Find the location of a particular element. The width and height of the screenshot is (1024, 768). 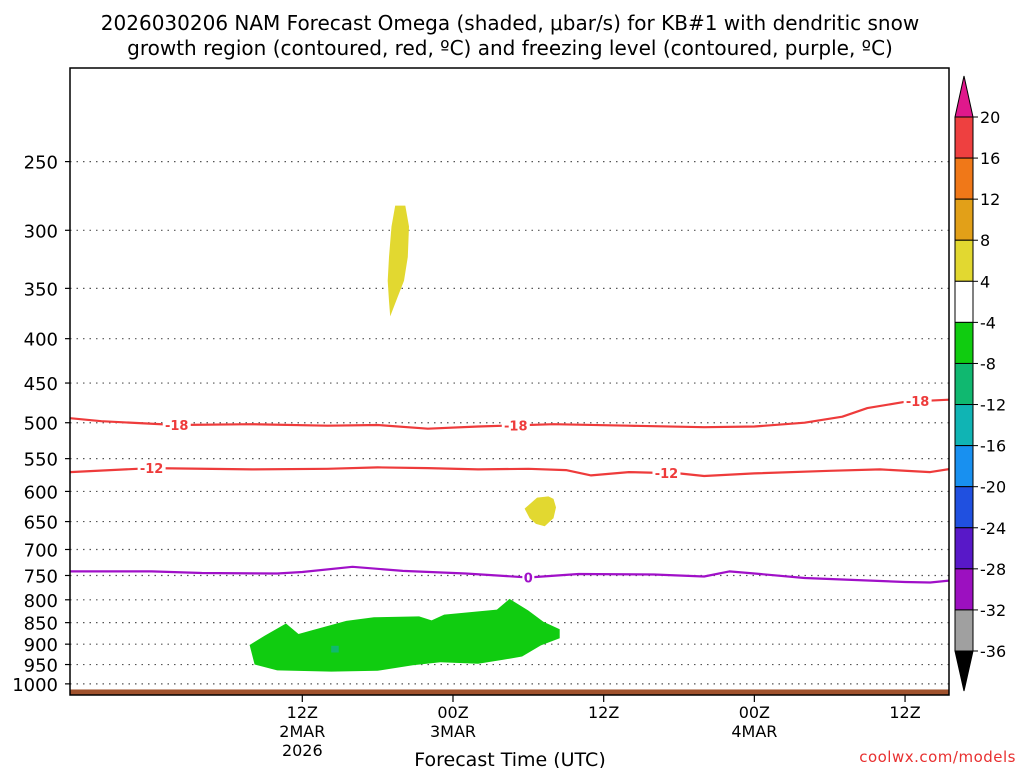

x-tick-label: 2026 is located at coordinates (302, 750).